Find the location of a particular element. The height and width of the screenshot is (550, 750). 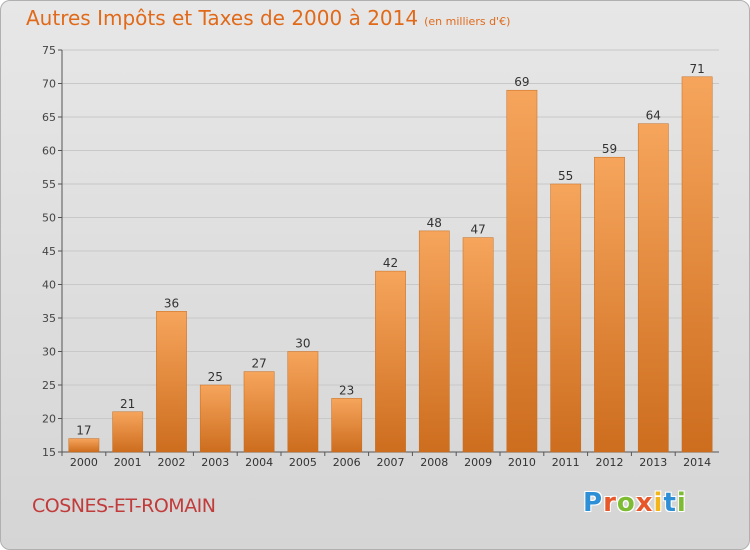

y-tick-label: 70 is located at coordinates (49, 84).